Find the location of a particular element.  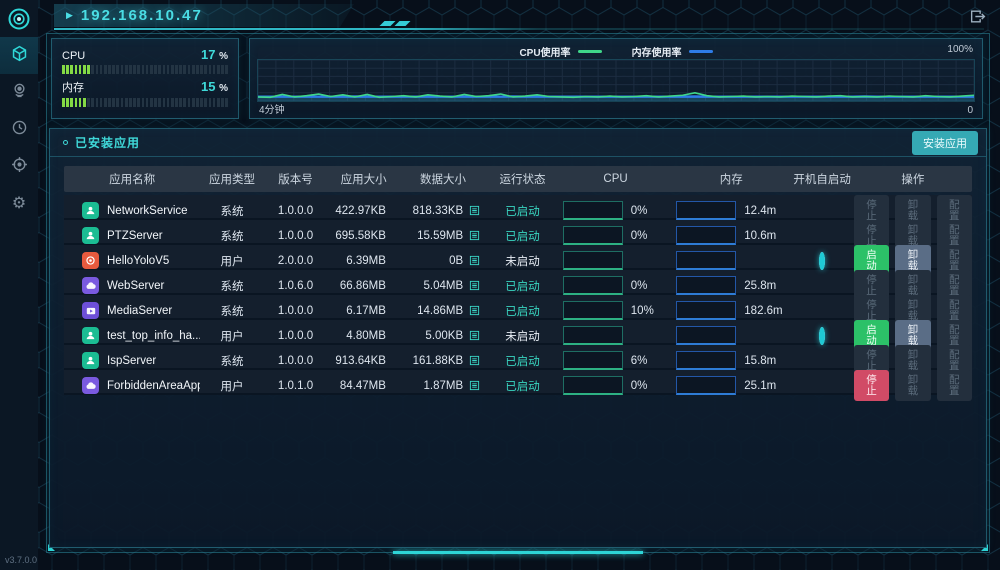

logout-icon is located at coordinates (977, 19).